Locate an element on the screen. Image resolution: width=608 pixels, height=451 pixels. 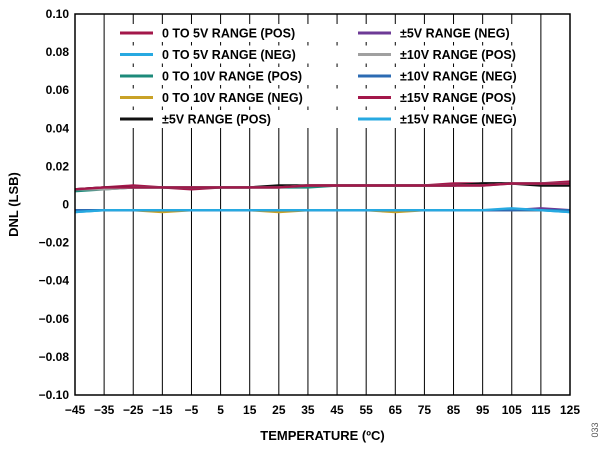
figure-id: 033 is located at coordinates (595, 429).